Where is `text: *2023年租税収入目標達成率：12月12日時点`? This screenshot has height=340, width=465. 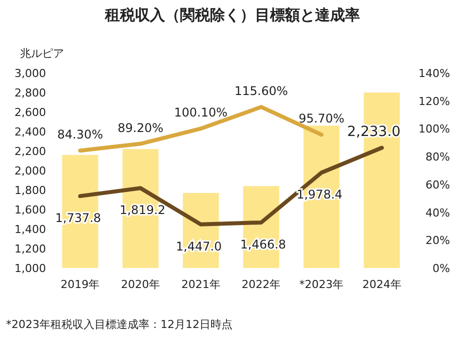 text: *2023年租税収入目標達成率：12月12日時点 is located at coordinates (119, 324).